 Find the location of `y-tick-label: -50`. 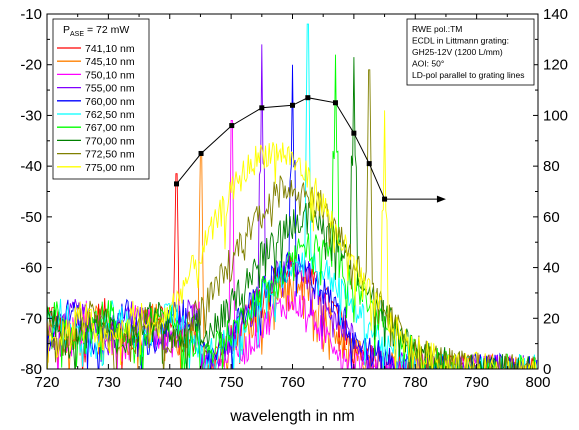

y-tick-label: -50 is located at coordinates (31, 217).